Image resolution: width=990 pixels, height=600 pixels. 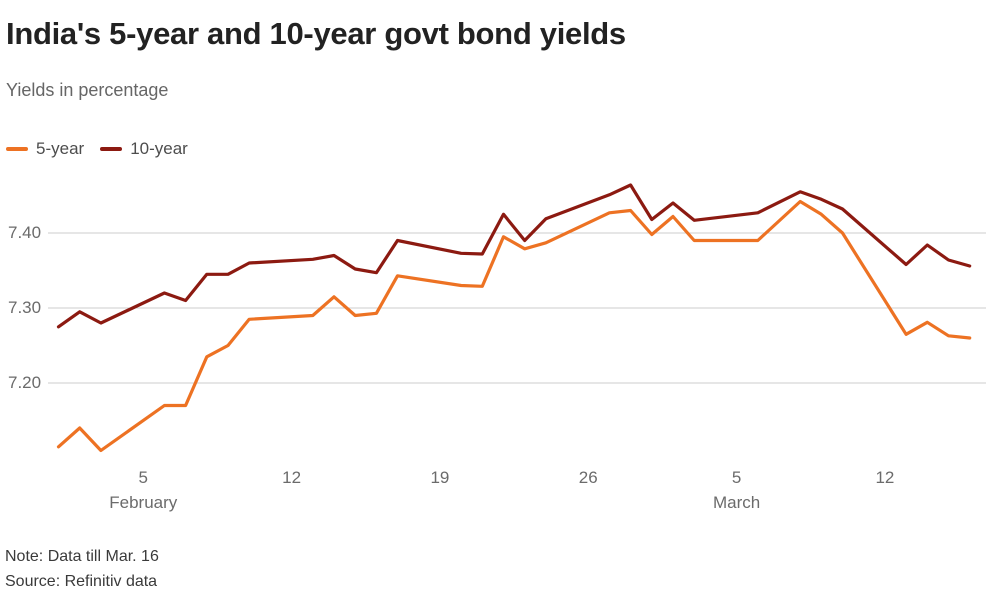 What do you see at coordinates (143, 502) in the screenshot?
I see `x-axis-month-February: February` at bounding box center [143, 502].